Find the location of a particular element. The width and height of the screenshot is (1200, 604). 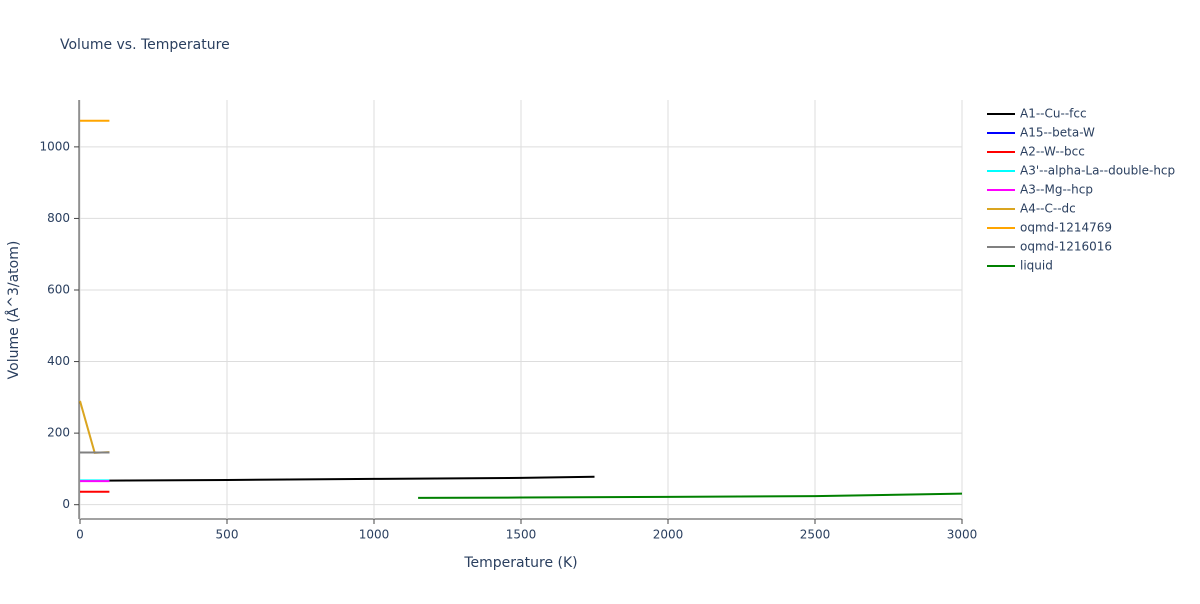

x-tick-label: 3000 is located at coordinates (962, 535).